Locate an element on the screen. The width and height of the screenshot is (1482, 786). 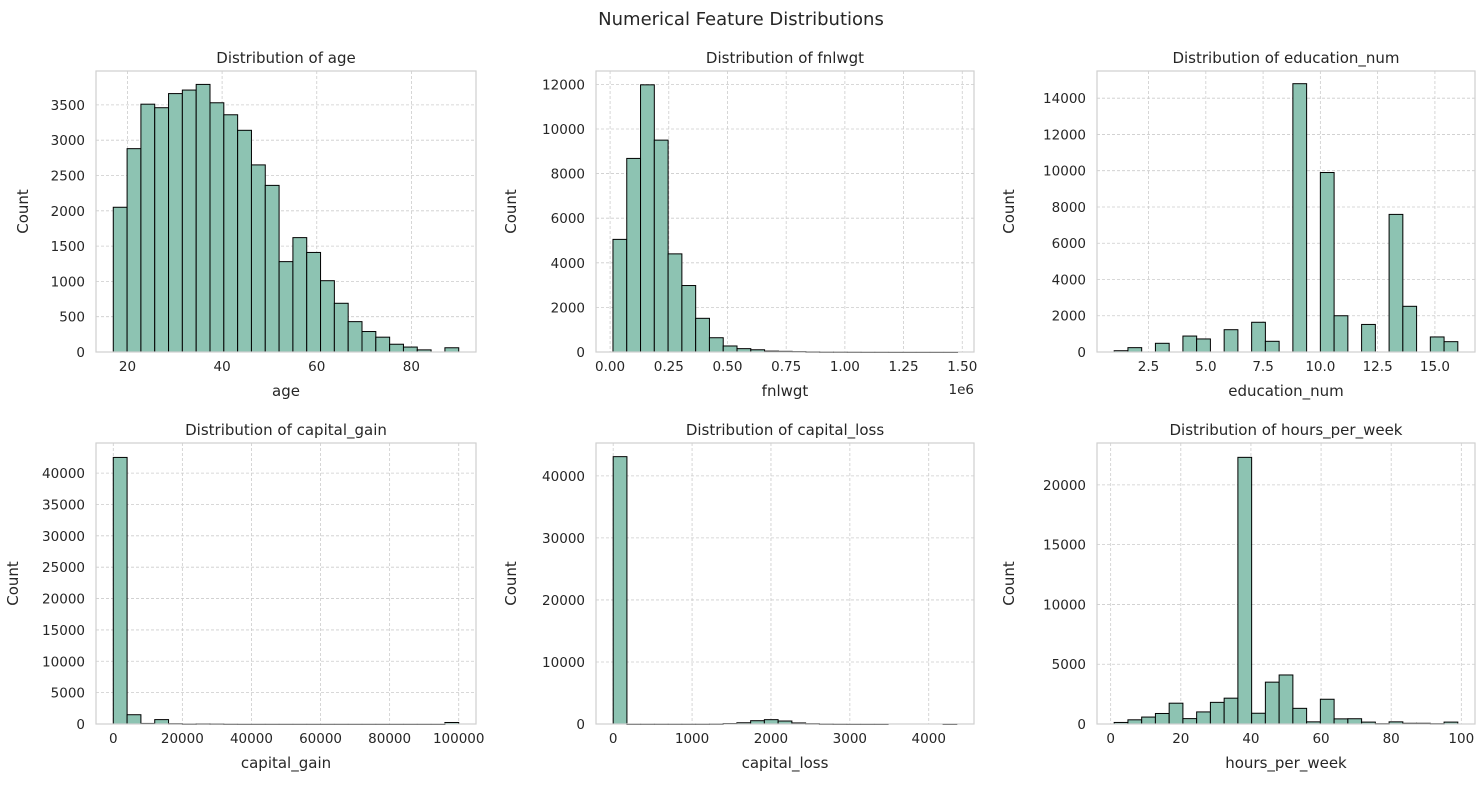
x-tick-label: 100 is located at coordinates (1461, 739).